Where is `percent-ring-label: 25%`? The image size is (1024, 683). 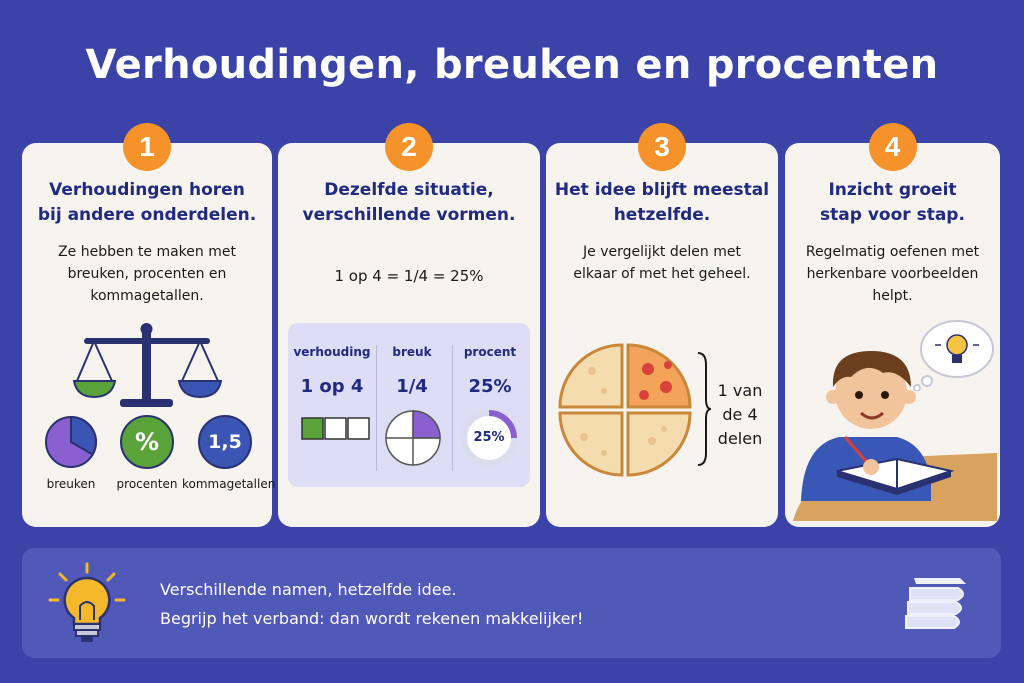 percent-ring-label: 25% is located at coordinates (489, 437).